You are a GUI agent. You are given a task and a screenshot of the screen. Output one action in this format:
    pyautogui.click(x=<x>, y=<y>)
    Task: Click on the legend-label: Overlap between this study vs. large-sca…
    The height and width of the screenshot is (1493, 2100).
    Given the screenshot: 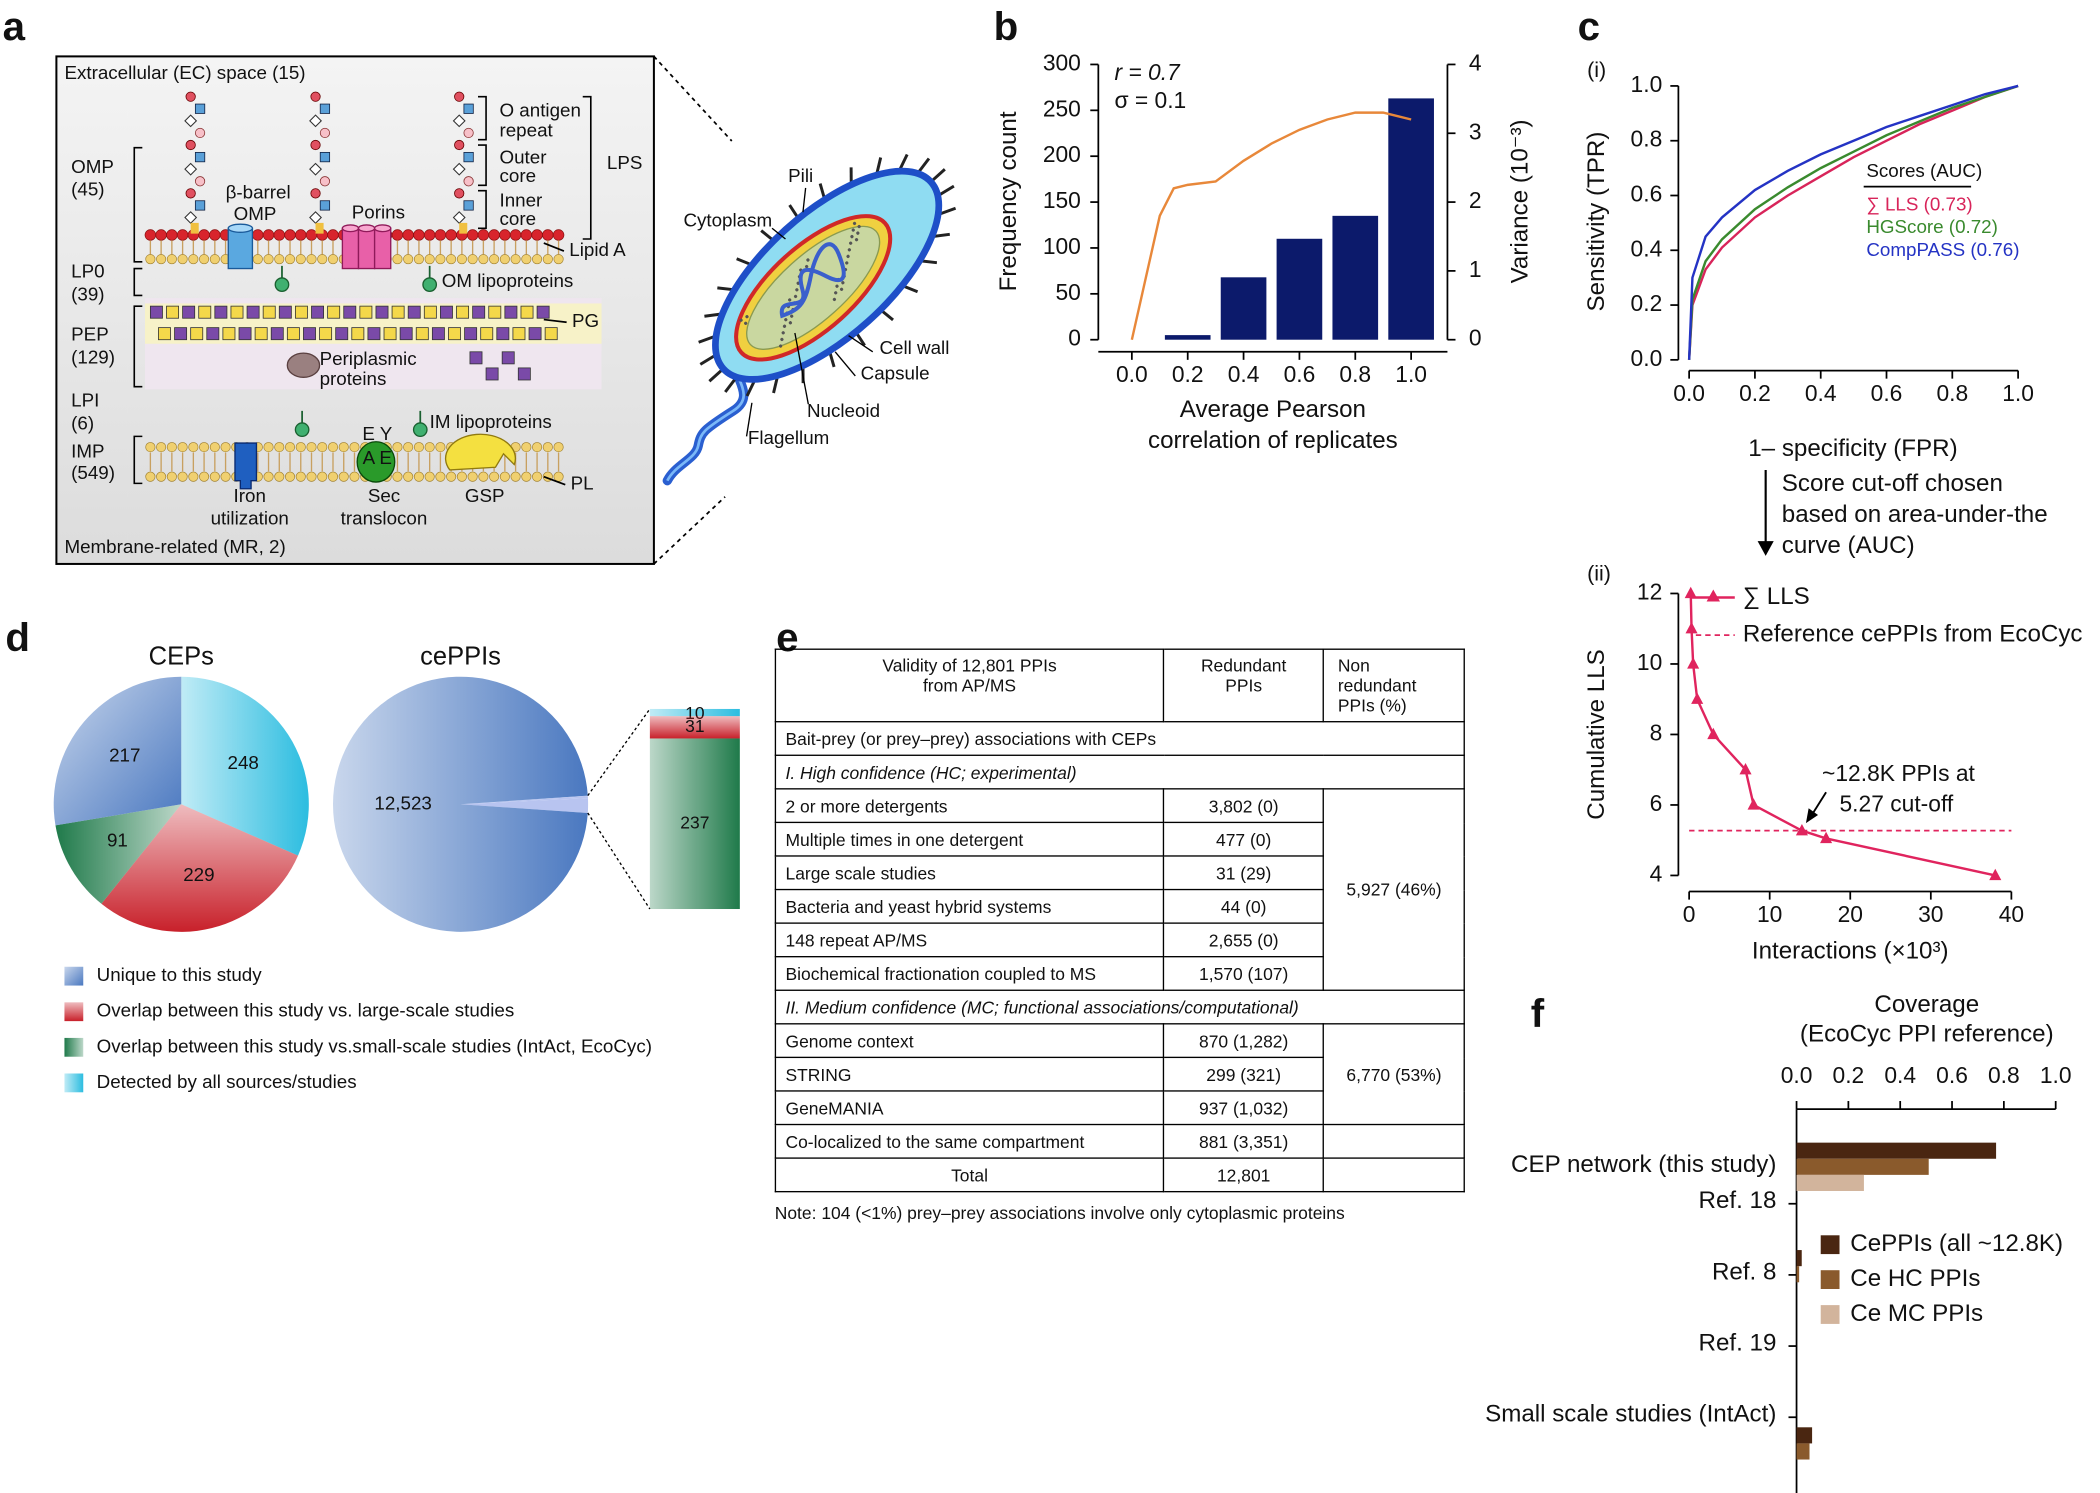 What is the action you would take?
    pyautogui.click(x=306, y=1010)
    